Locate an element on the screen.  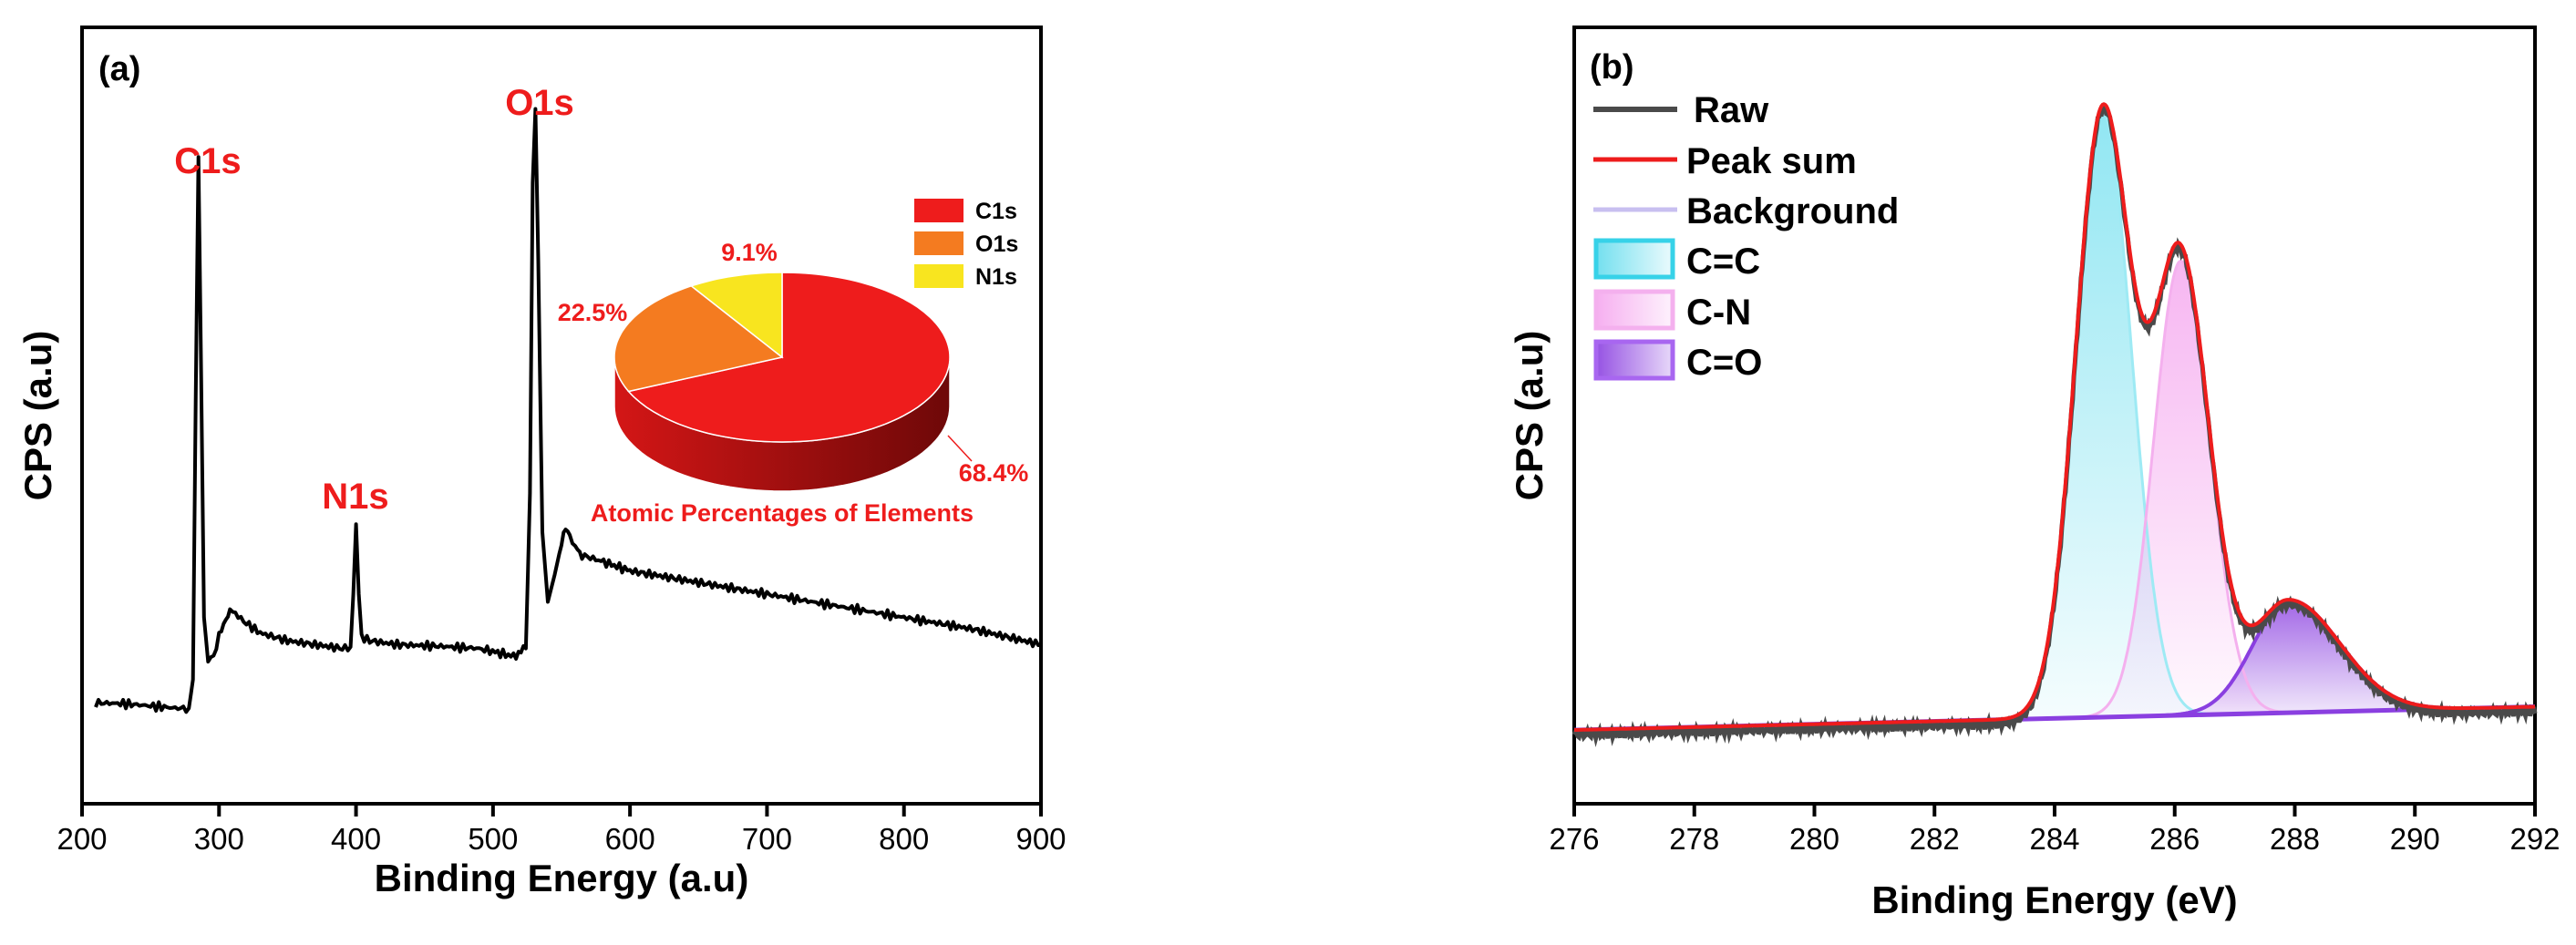
pie-leader-line is located at coordinates (960, 448).